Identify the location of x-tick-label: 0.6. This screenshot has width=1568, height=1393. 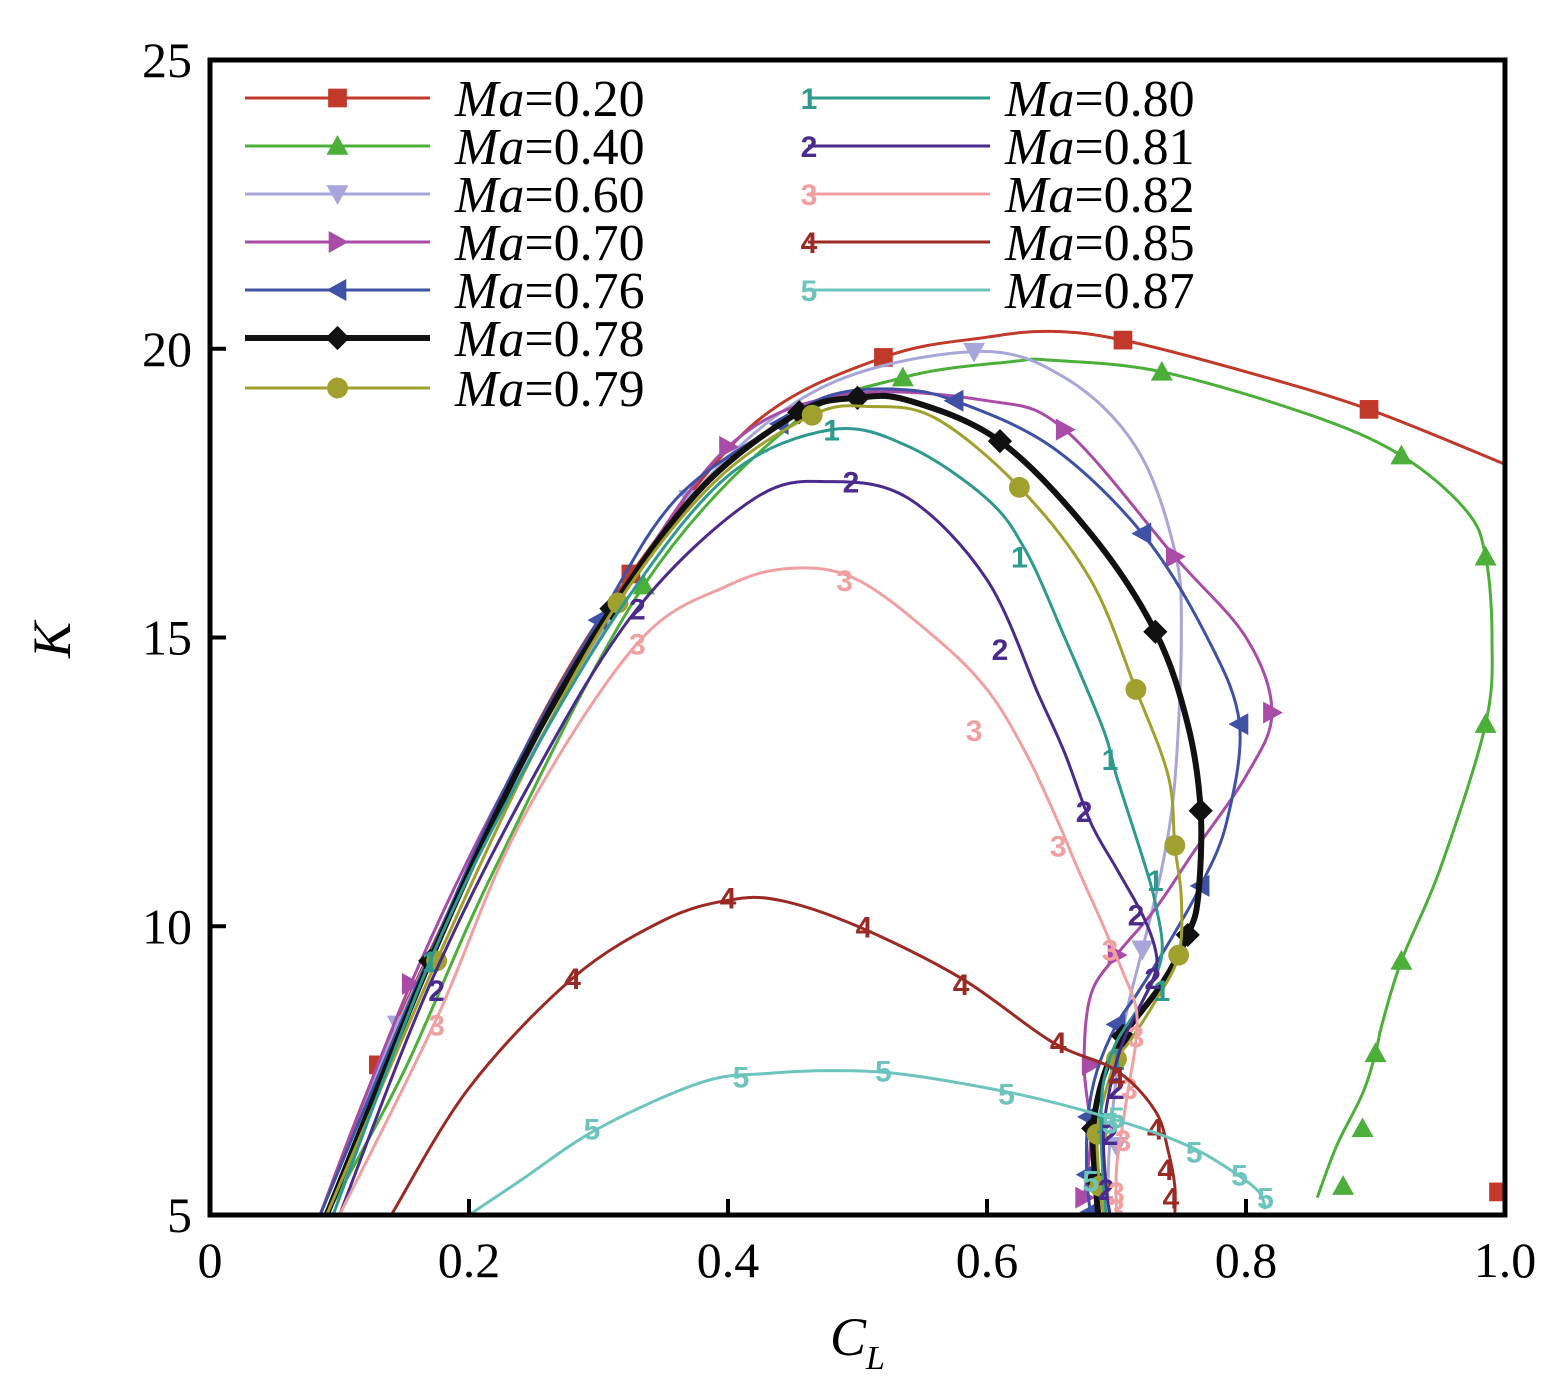
(987, 1260).